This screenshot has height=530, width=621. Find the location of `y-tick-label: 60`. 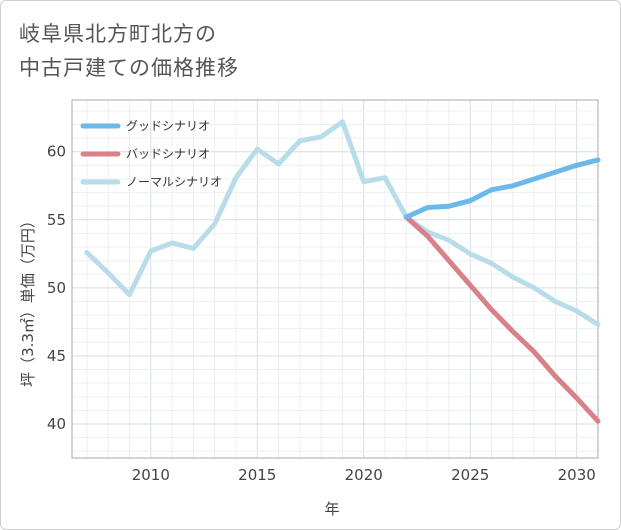

y-tick-label: 60 is located at coordinates (56, 152).